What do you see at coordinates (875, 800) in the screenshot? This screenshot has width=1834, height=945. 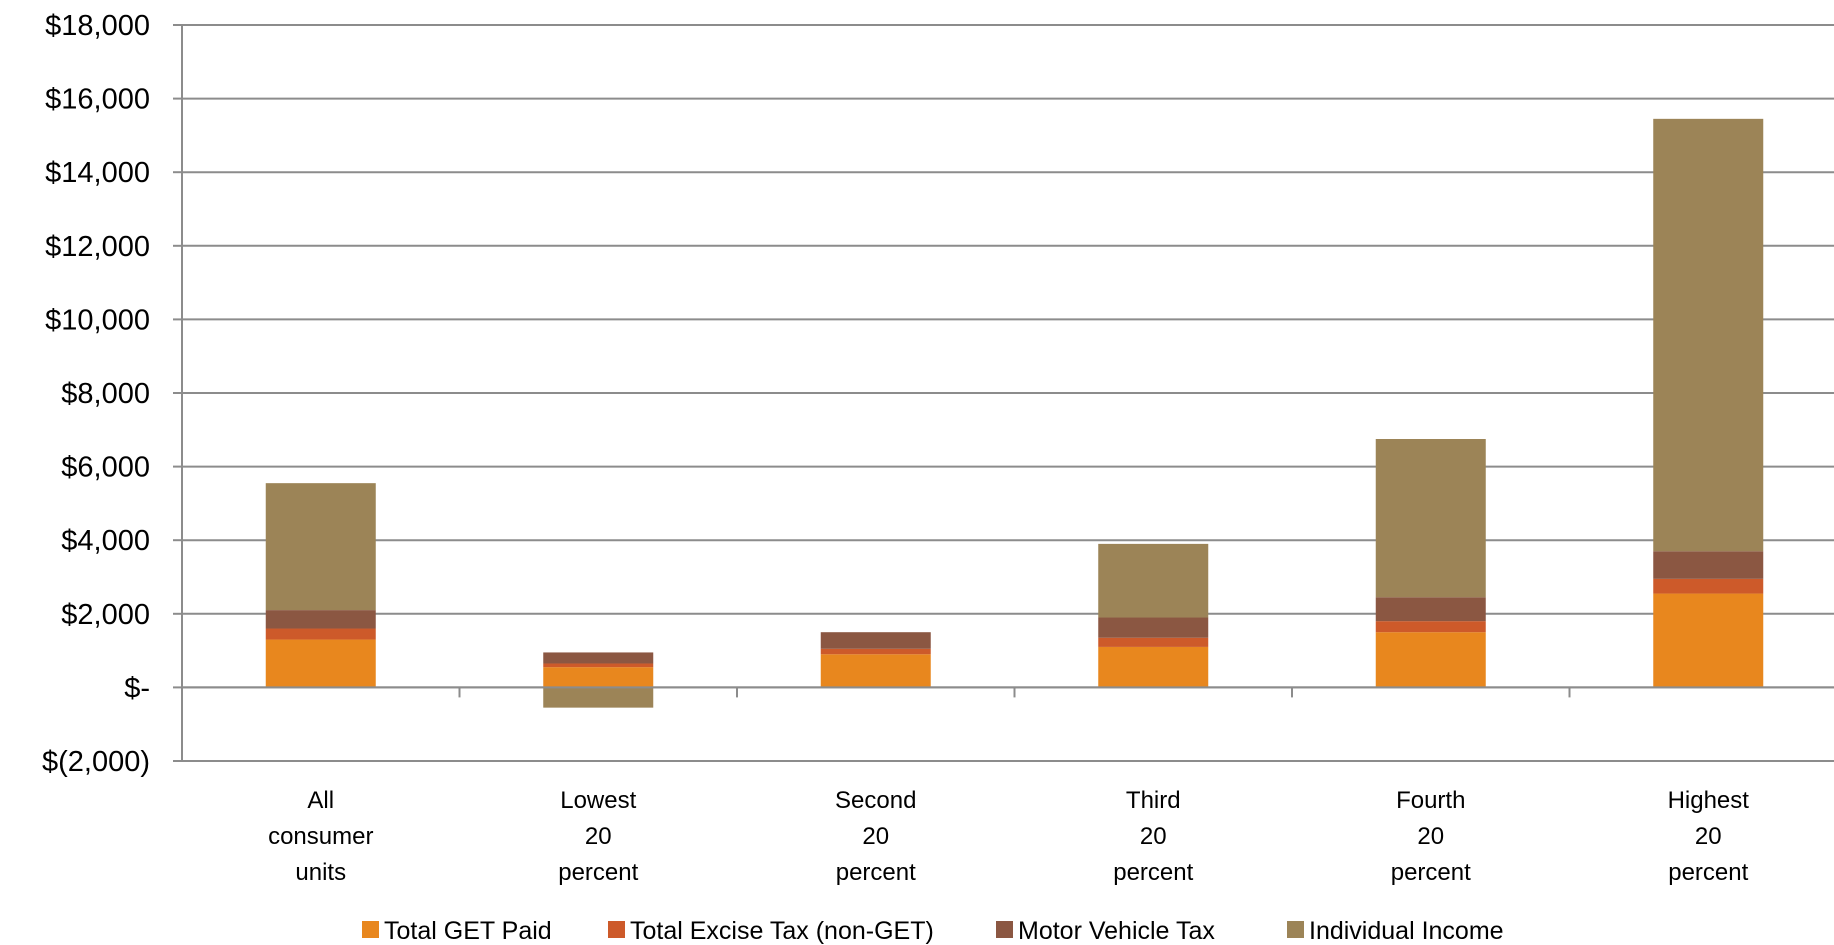 I see `x-category-label: Second` at bounding box center [875, 800].